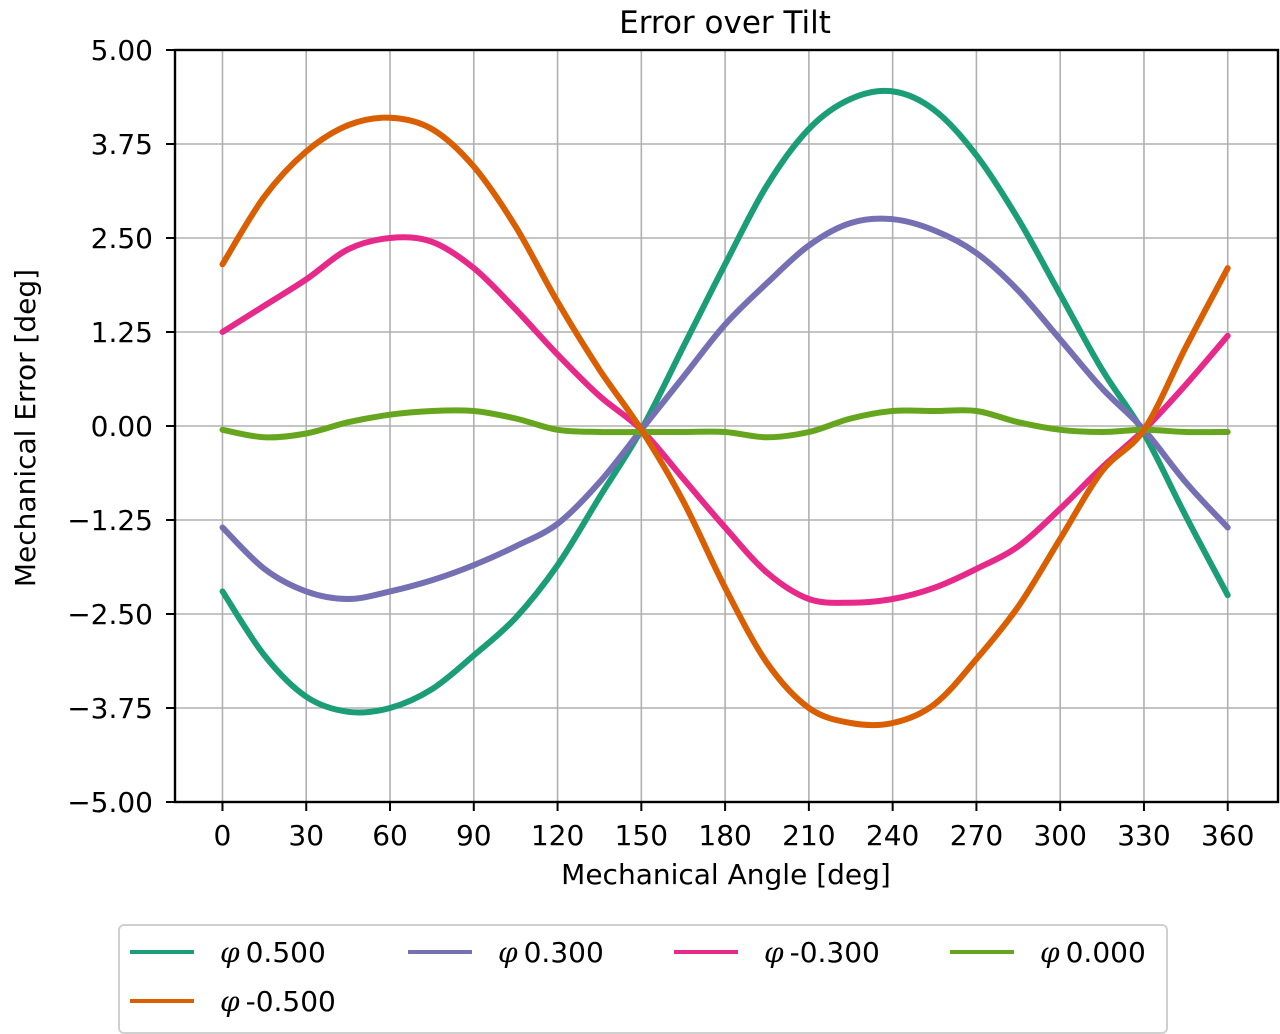 Image resolution: width=1280 pixels, height=1034 pixels. Describe the element at coordinates (1227, 835) in the screenshot. I see `x-tick-label: 360` at that location.